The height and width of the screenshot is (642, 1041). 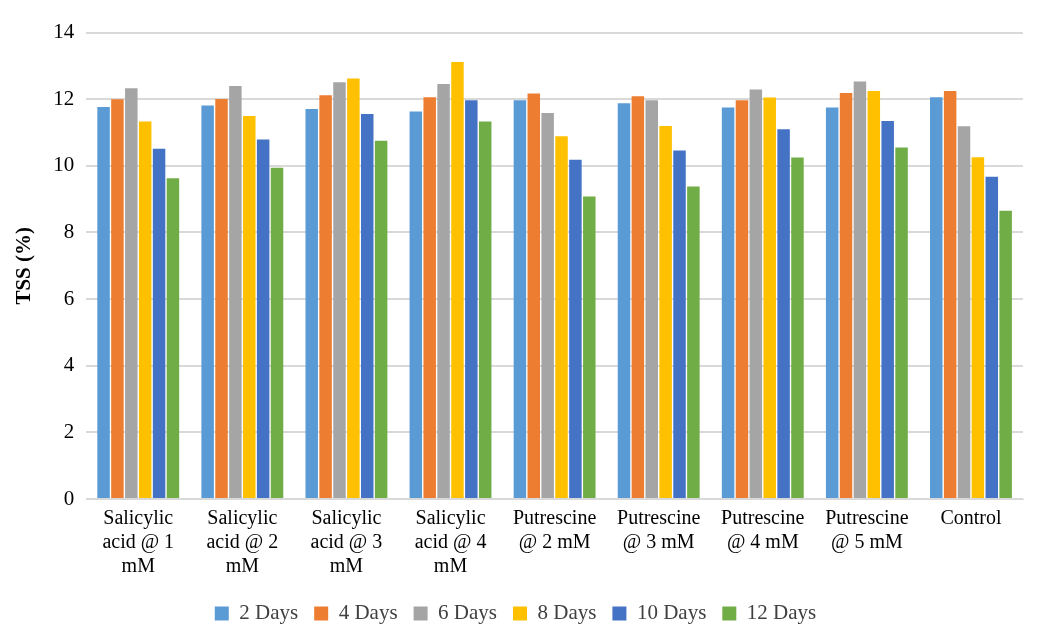 What do you see at coordinates (69, 231) in the screenshot?
I see `y-tick-label: 8` at bounding box center [69, 231].